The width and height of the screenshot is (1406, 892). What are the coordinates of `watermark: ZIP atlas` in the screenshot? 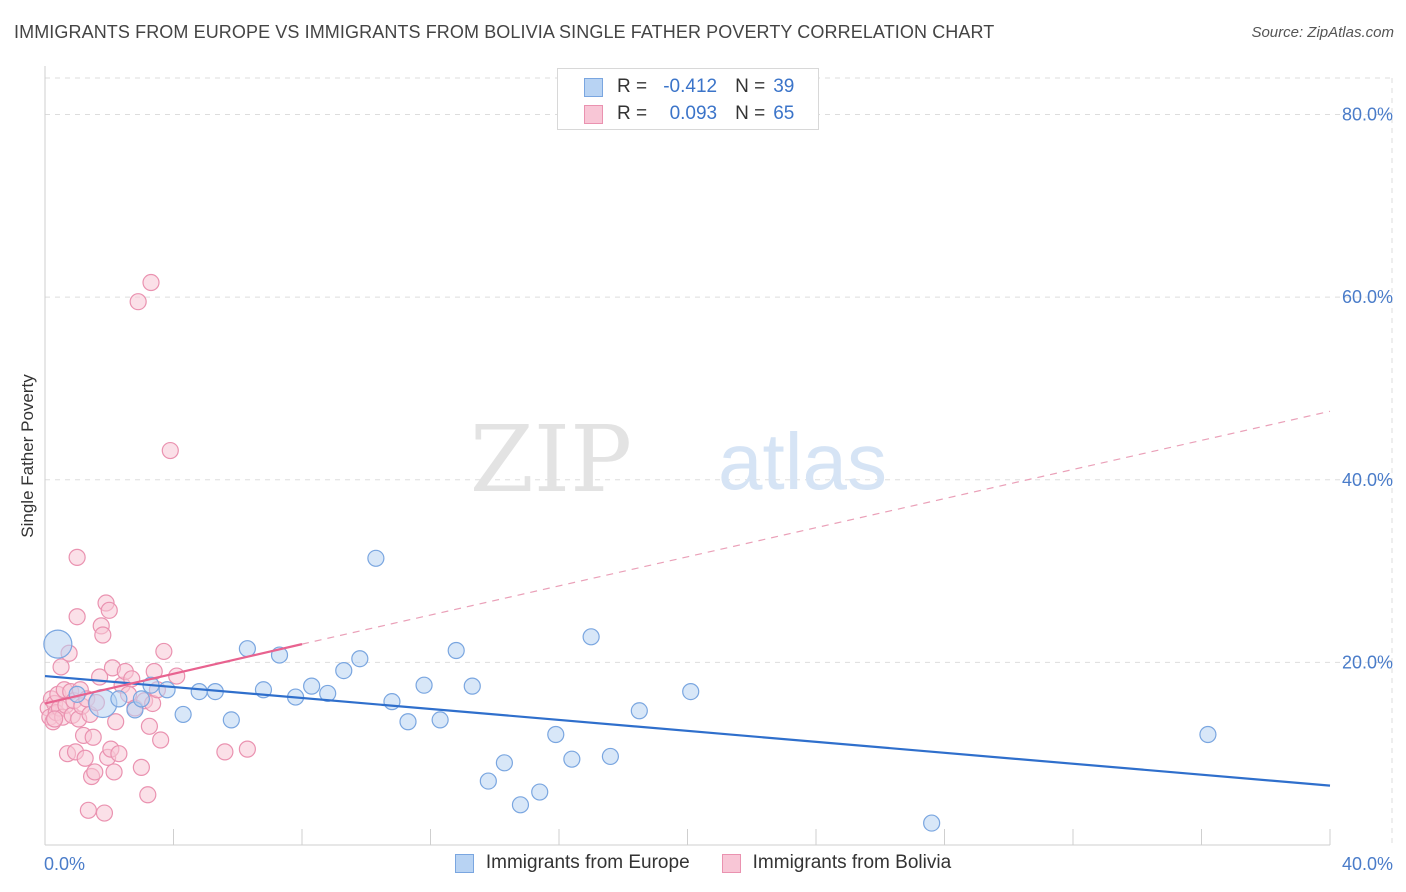 It's located at (678, 459).